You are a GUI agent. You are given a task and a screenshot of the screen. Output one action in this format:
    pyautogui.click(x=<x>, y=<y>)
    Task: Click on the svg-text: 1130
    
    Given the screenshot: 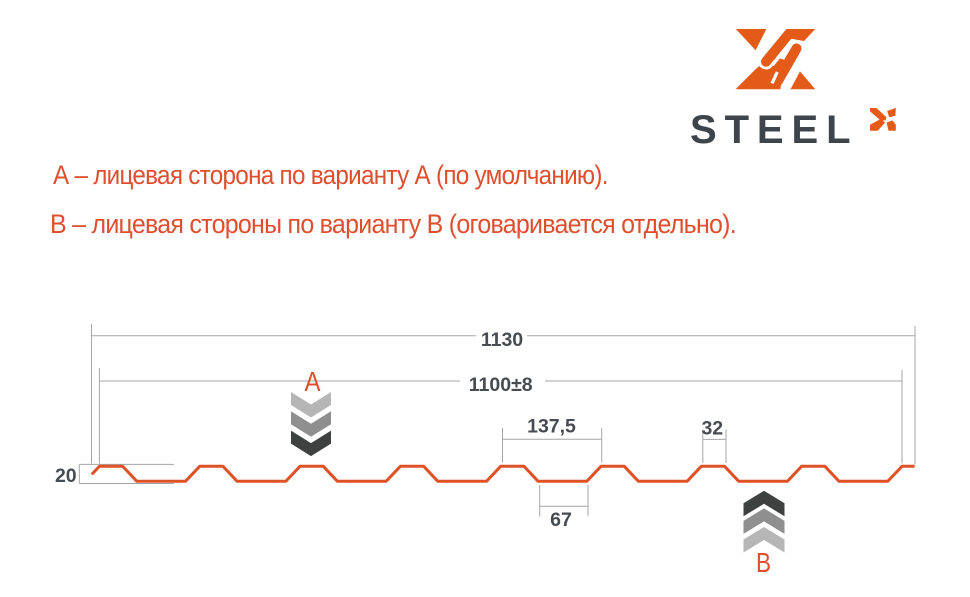 What is the action you would take?
    pyautogui.click(x=502, y=340)
    